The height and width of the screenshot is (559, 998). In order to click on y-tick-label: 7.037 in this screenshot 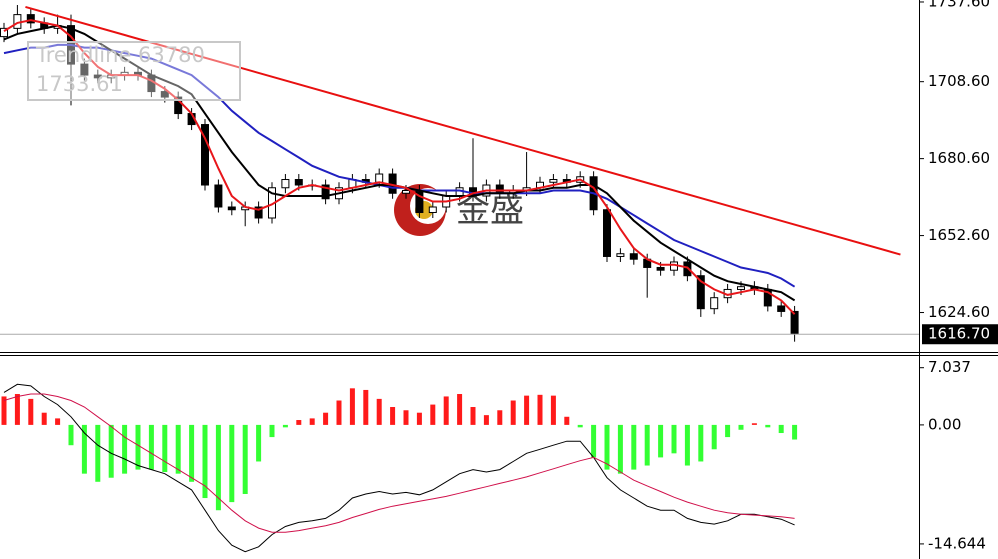, I will do `click(949, 367)`.